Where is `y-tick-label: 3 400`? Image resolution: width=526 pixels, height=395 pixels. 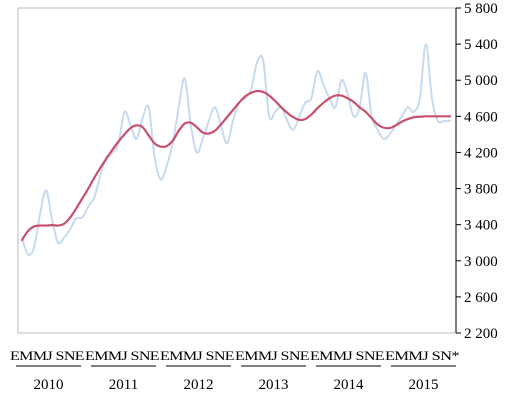 y-tick-label: 3 400 is located at coordinates (481, 226).